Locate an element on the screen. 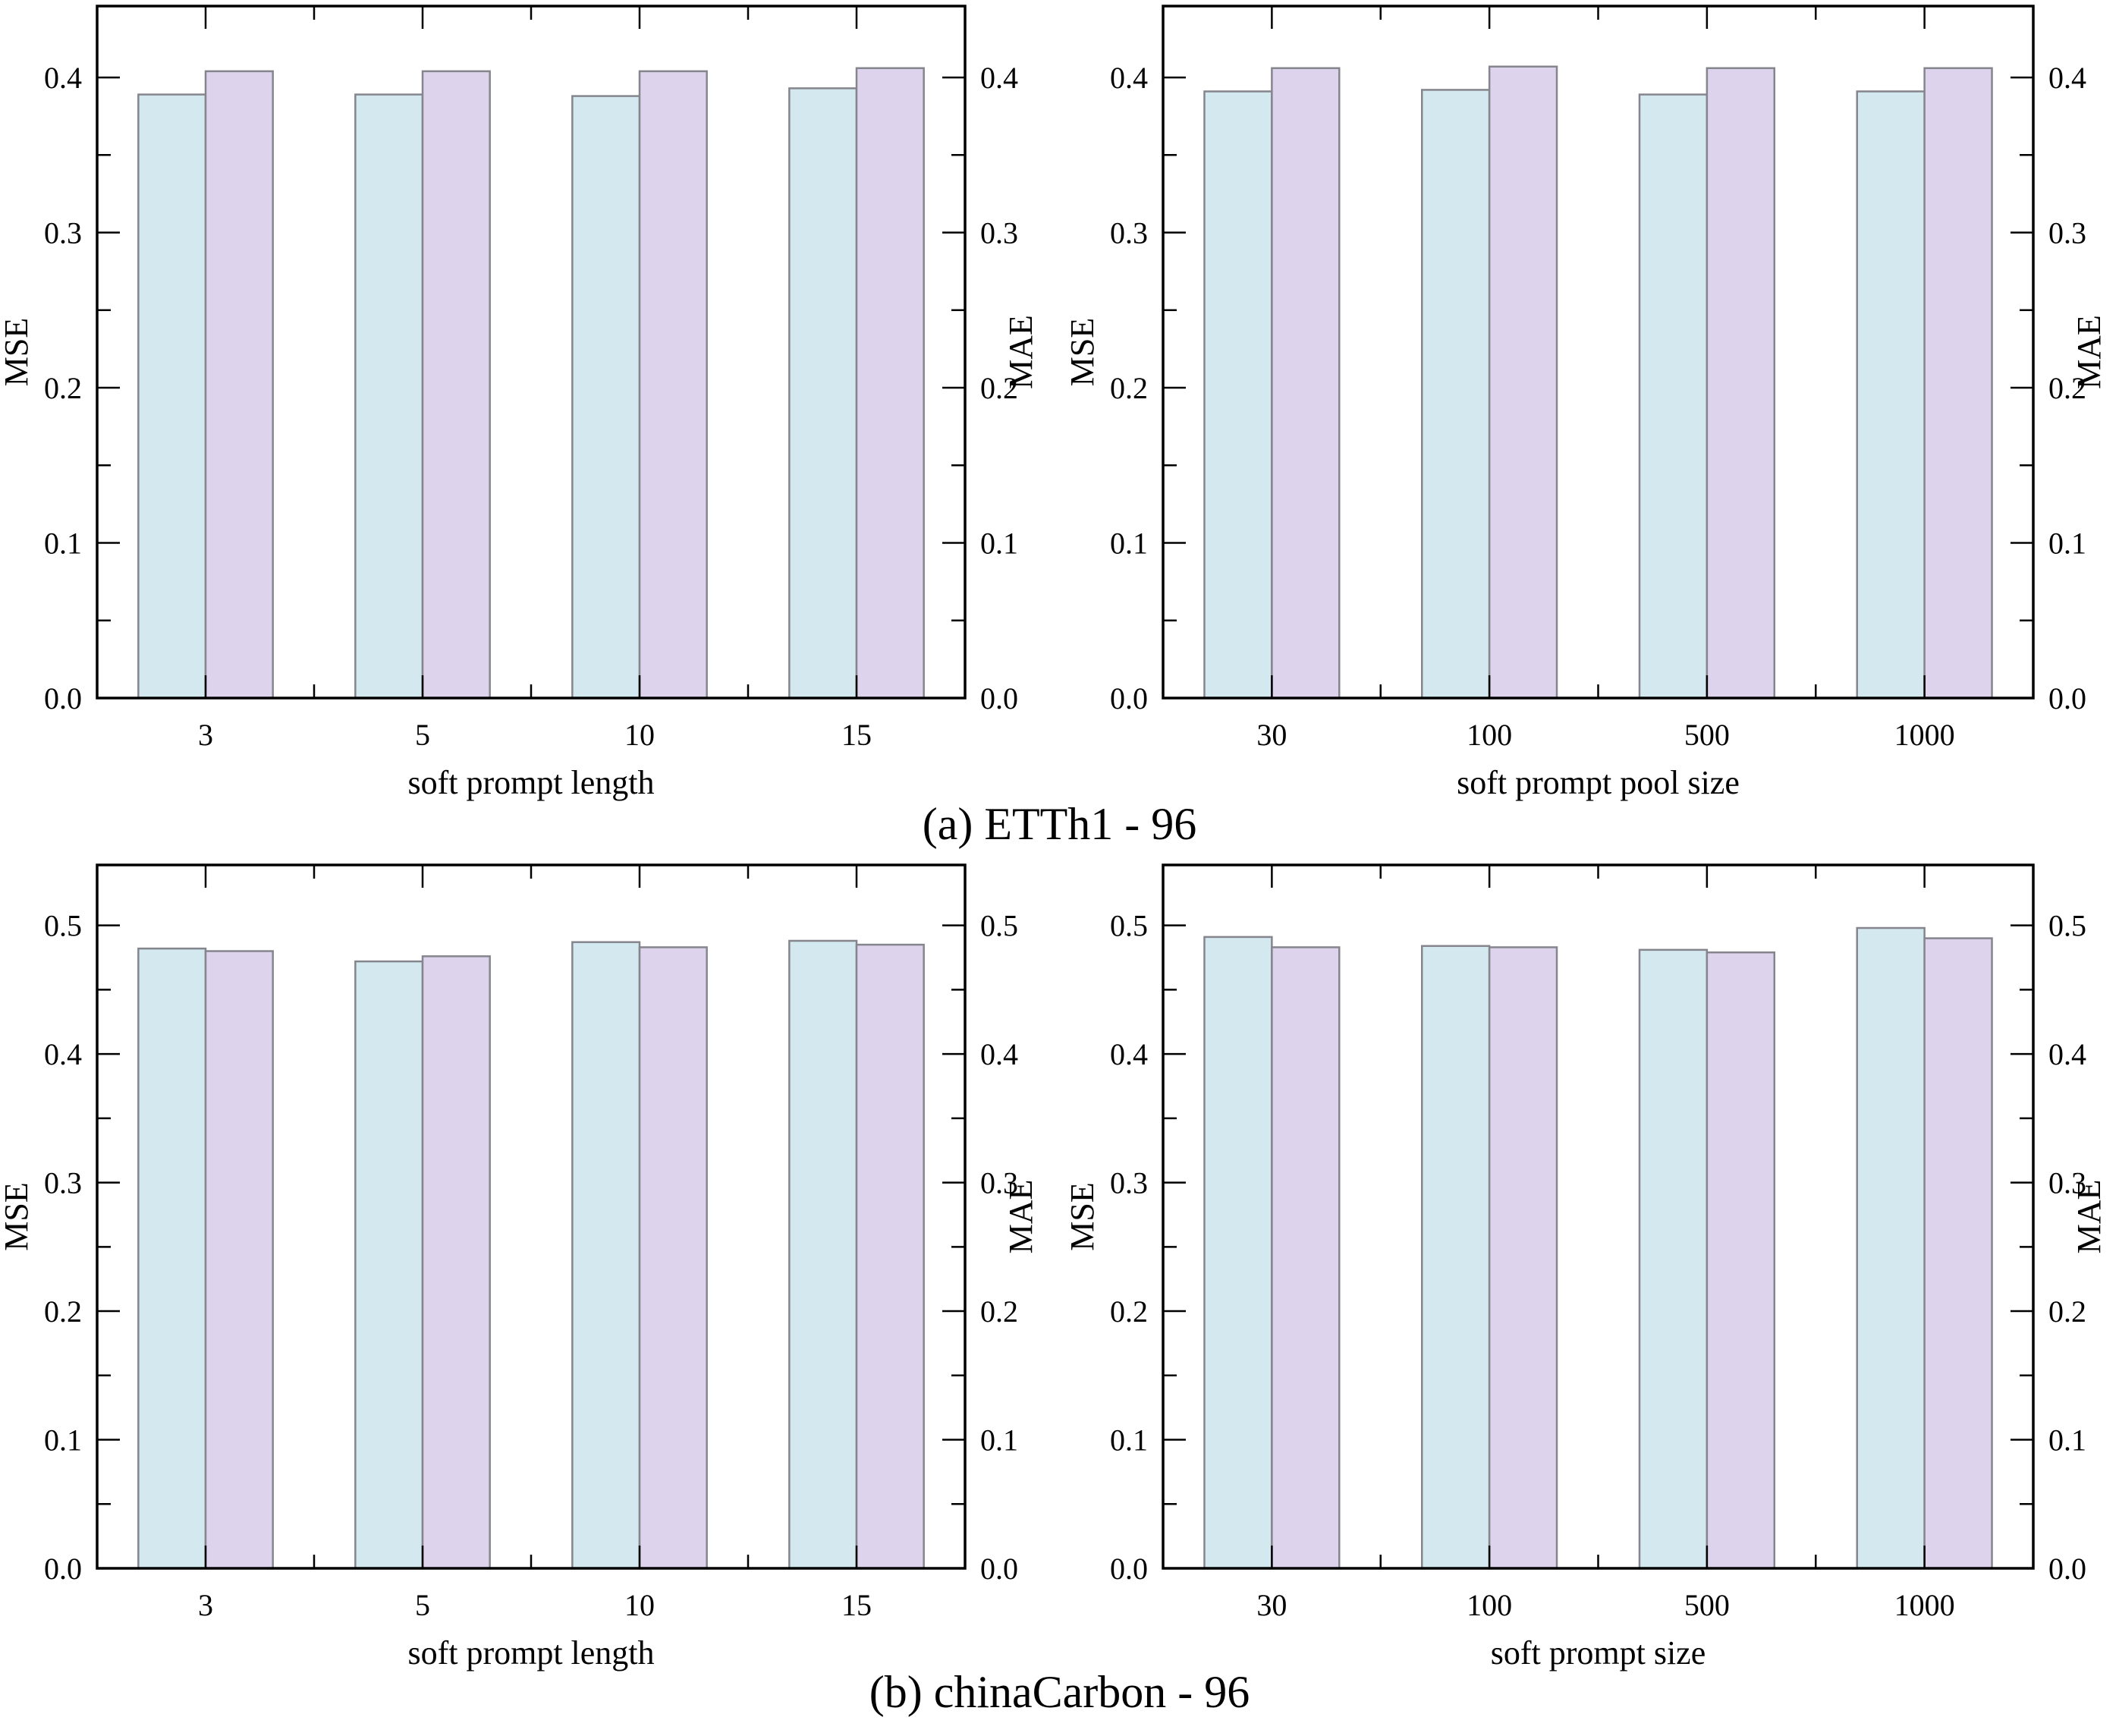 The image size is (2119, 1736). caption-b: (b) chinaCarbon - 96 is located at coordinates (1059, 1692).